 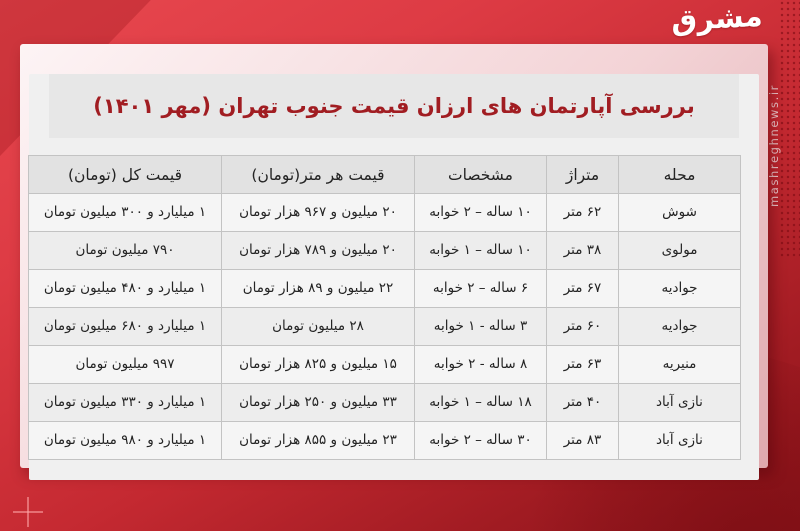 What do you see at coordinates (318, 440) in the screenshot?
I see `cell-price_per_meter: ۲۳ میلیون و ۸۵۵ هزار تومان` at bounding box center [318, 440].